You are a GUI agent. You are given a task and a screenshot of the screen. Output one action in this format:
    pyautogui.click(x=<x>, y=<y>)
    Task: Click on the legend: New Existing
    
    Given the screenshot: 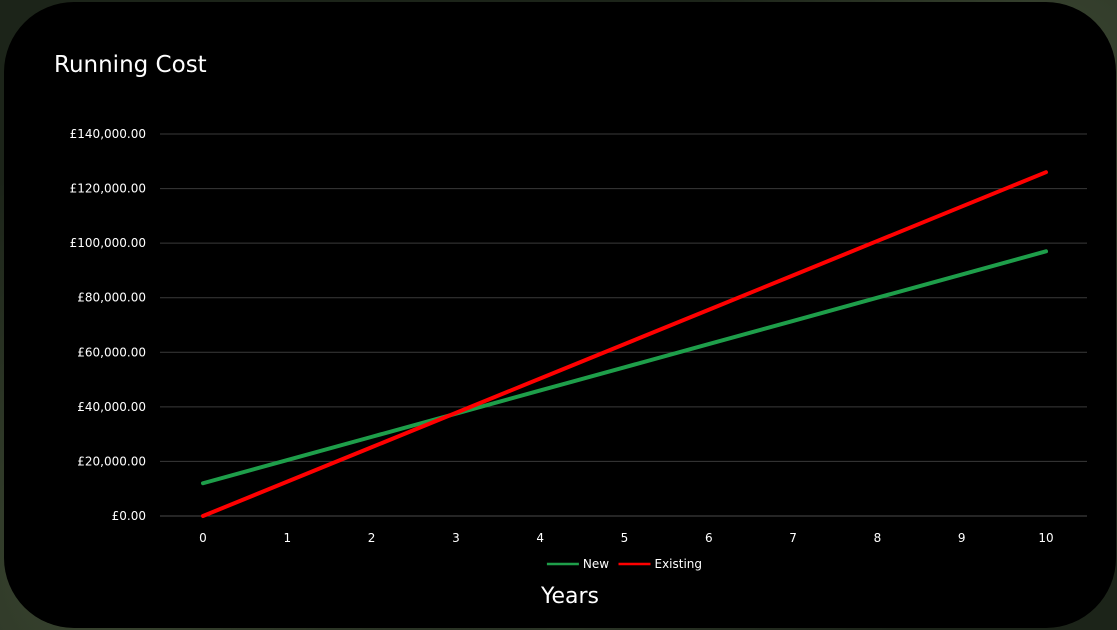 What is the action you would take?
    pyautogui.click(x=624, y=564)
    